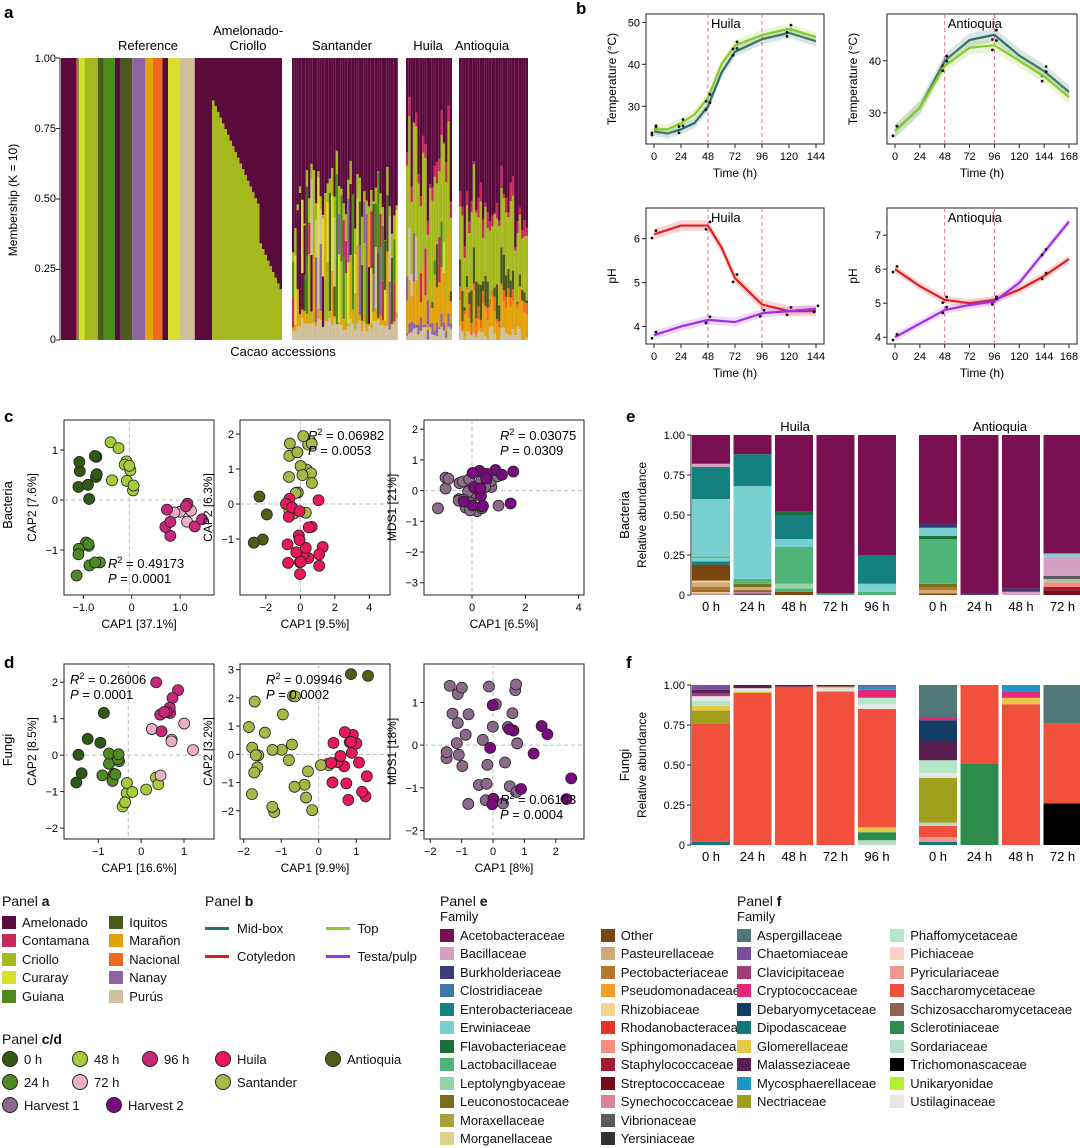 This screenshot has height=1148, width=1080. Describe the element at coordinates (876, 856) in the screenshot. I see `panel-f-xtick: 96 h` at that location.